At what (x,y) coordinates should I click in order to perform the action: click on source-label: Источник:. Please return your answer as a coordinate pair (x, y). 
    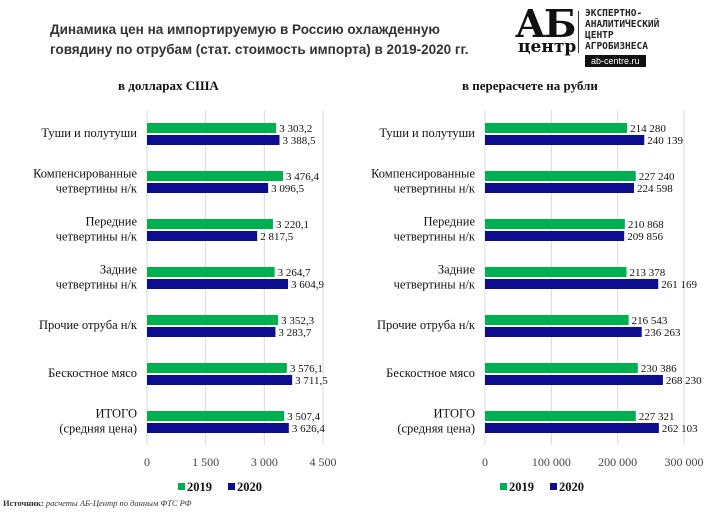
    Looking at the image, I should click on (23, 503).